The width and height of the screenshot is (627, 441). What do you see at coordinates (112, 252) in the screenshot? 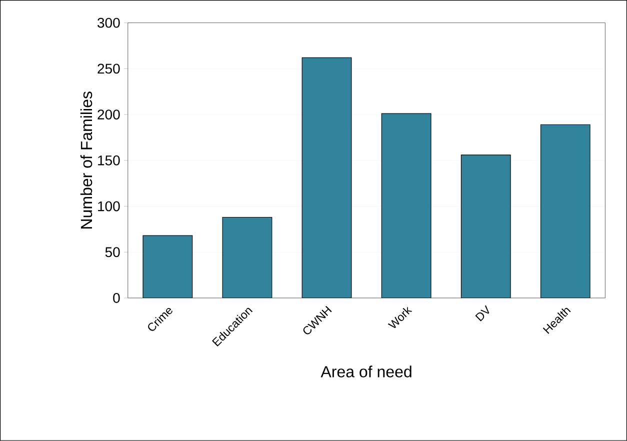
I see `y-tick-label: 50` at bounding box center [112, 252].